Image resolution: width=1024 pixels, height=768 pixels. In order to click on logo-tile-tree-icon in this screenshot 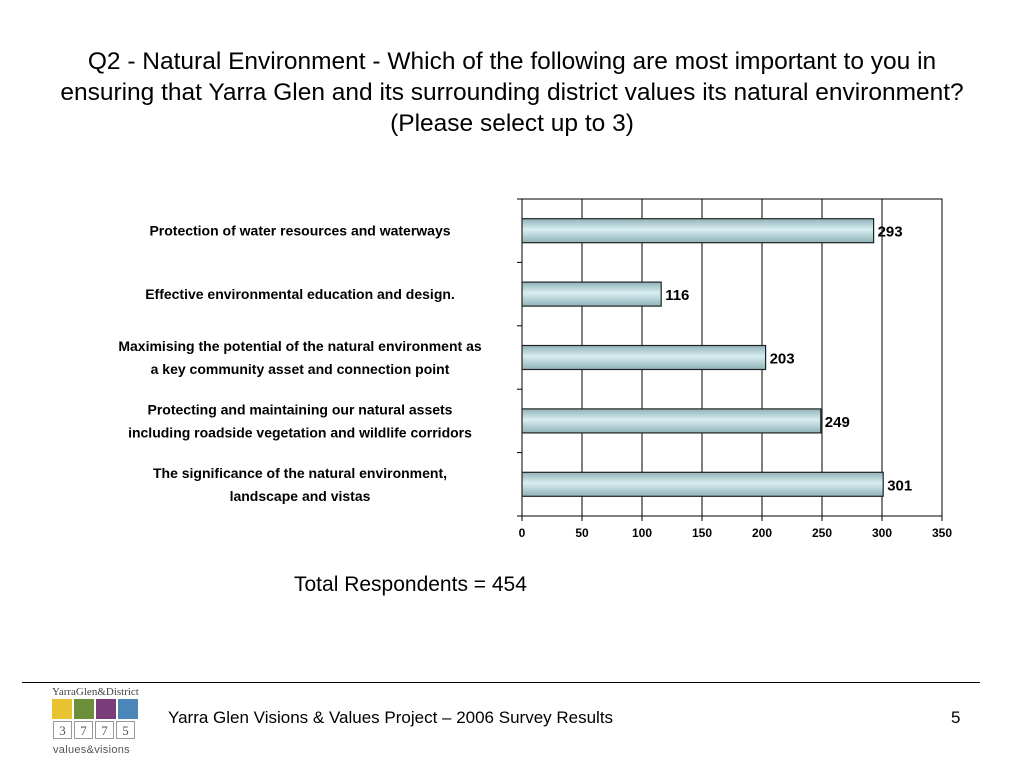, I will do `click(84, 709)`.